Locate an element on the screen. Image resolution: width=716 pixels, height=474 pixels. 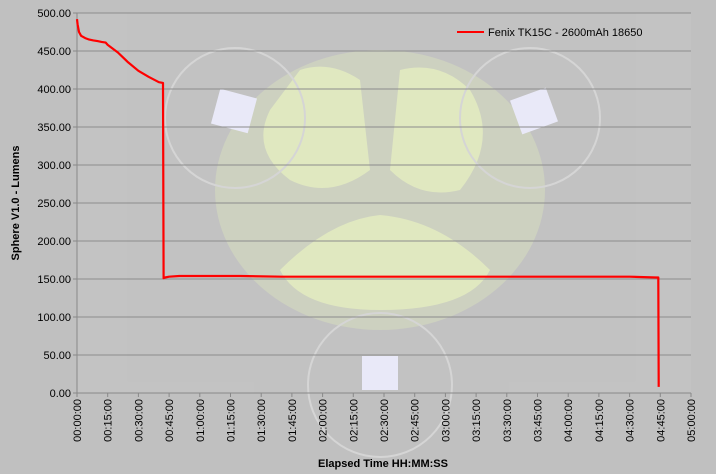
y-tick-label: 400.00 is located at coordinates (54, 90).